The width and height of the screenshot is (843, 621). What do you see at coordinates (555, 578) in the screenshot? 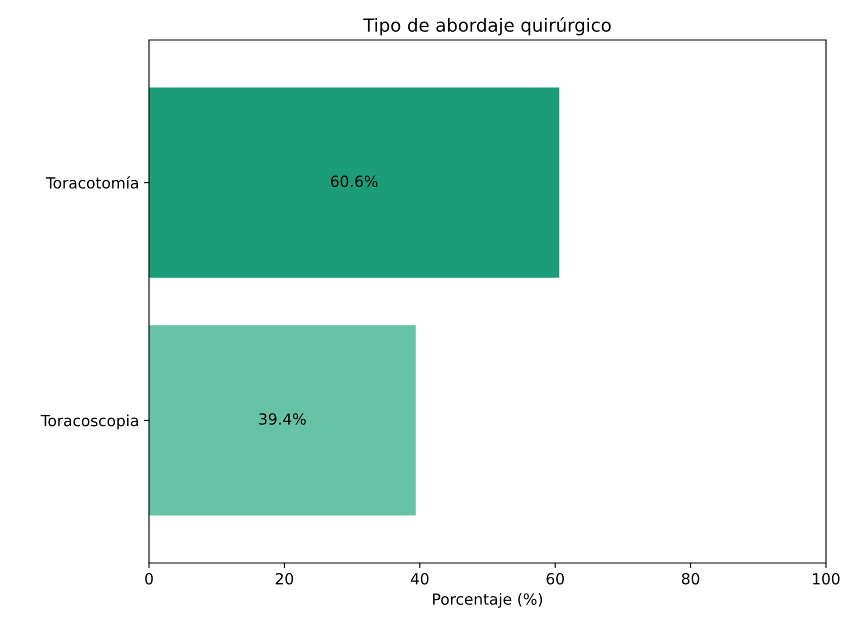
I see `x-tick-label: 60` at bounding box center [555, 578].